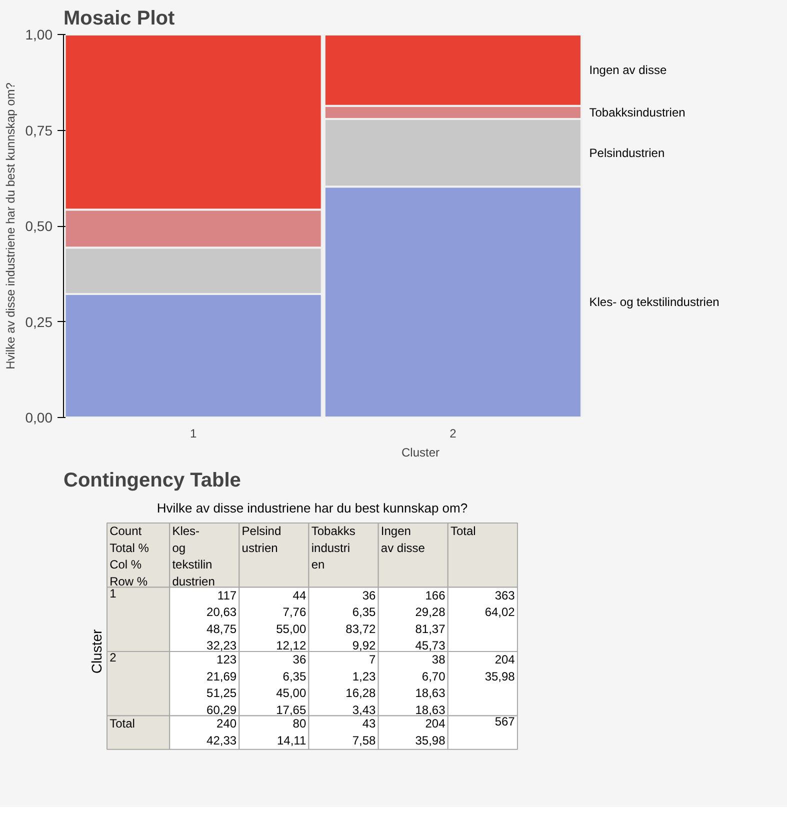 The width and height of the screenshot is (787, 814). Describe the element at coordinates (430, 620) in the screenshot. I see `text: 166 29,28 81,37 45,73` at that location.